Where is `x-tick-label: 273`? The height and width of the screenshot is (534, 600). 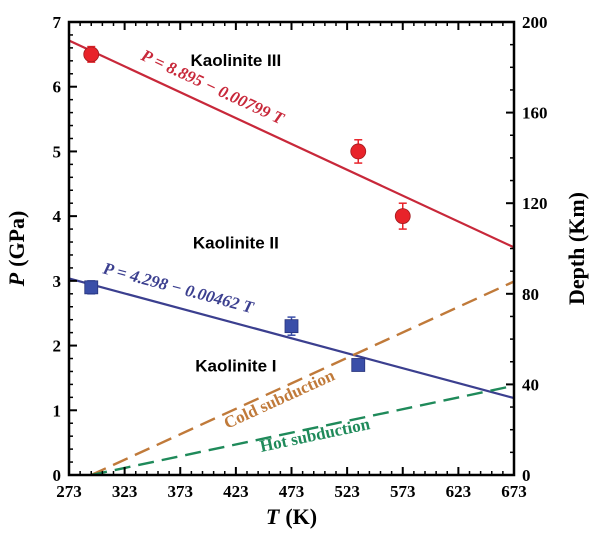
x-tick-label: 273 is located at coordinates (69, 491).